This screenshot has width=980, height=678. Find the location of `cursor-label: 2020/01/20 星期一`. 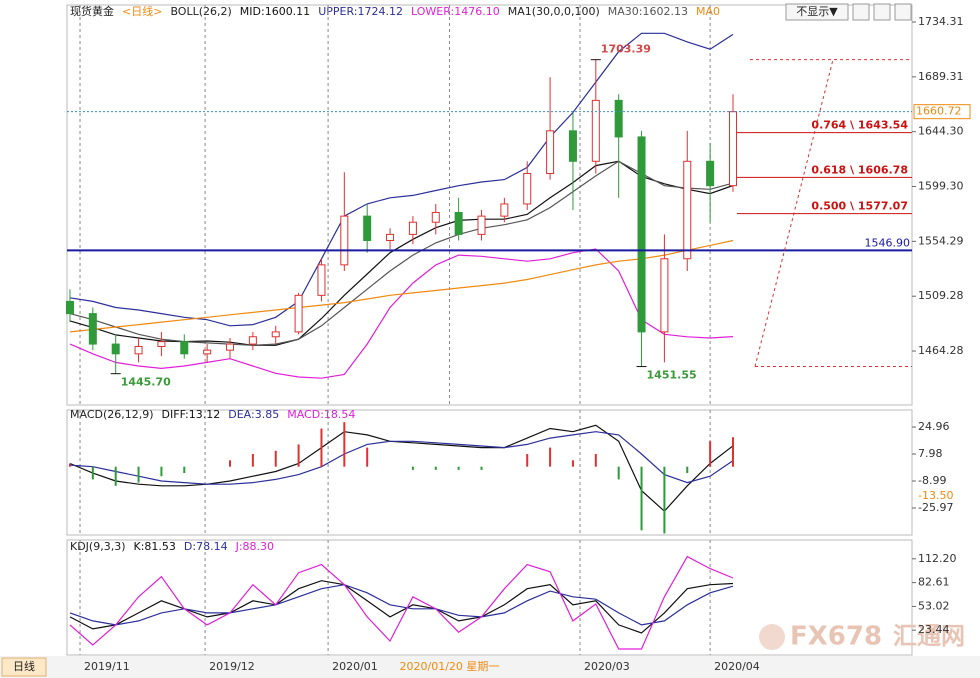

cursor-label: 2020/01/20 星期一 is located at coordinates (450, 666).